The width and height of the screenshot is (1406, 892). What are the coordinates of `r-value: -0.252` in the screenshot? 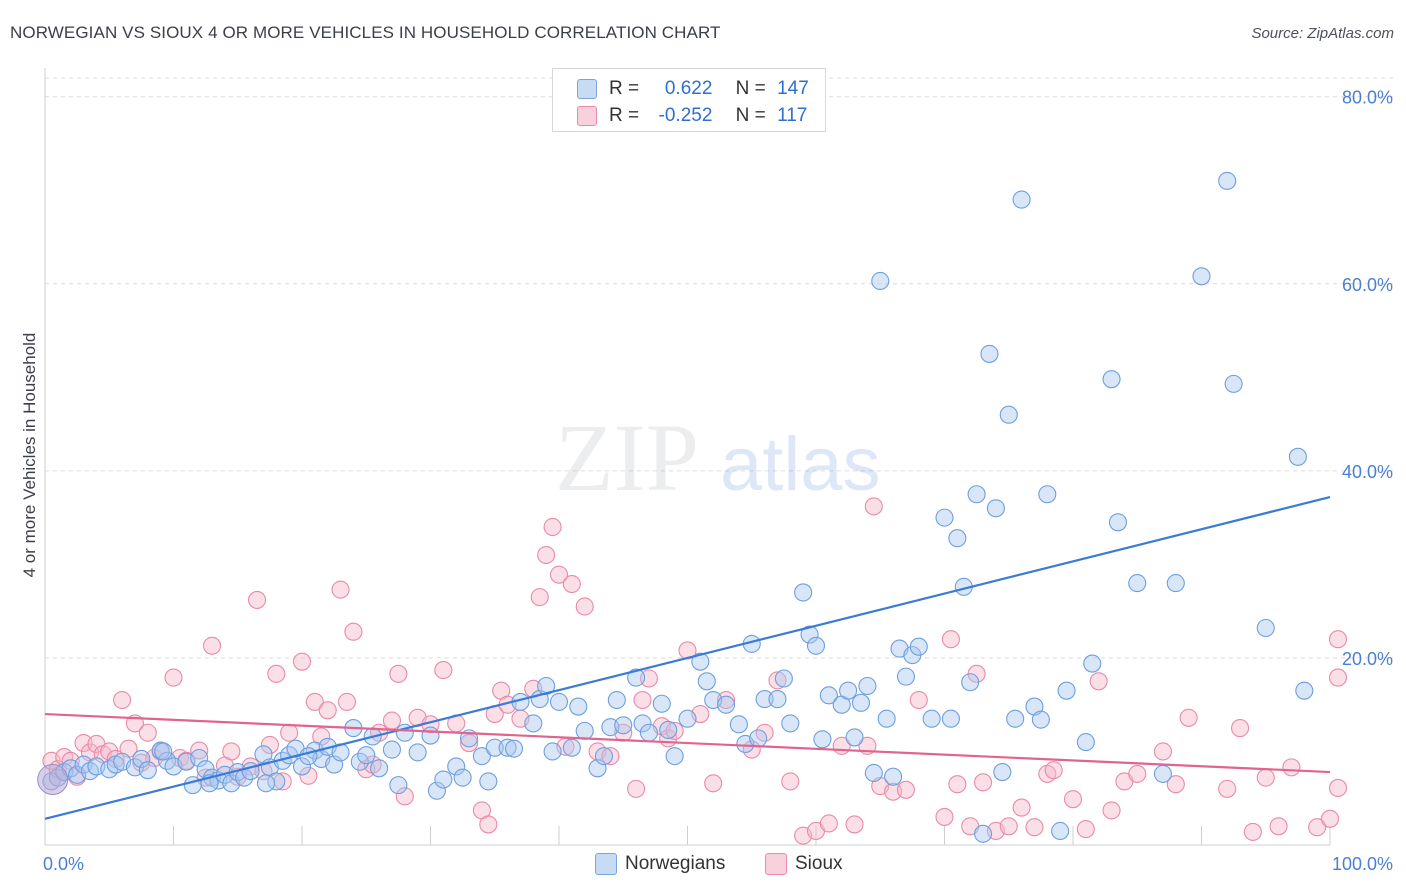 It's located at (685, 115).